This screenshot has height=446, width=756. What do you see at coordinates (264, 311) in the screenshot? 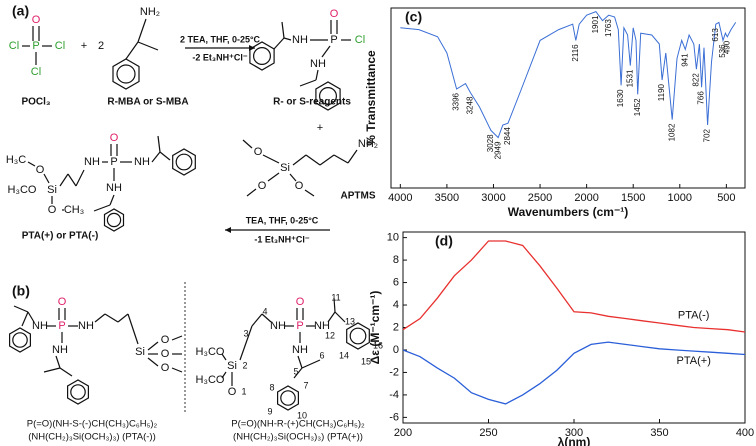
I see `atom-locant: 4` at bounding box center [264, 311].